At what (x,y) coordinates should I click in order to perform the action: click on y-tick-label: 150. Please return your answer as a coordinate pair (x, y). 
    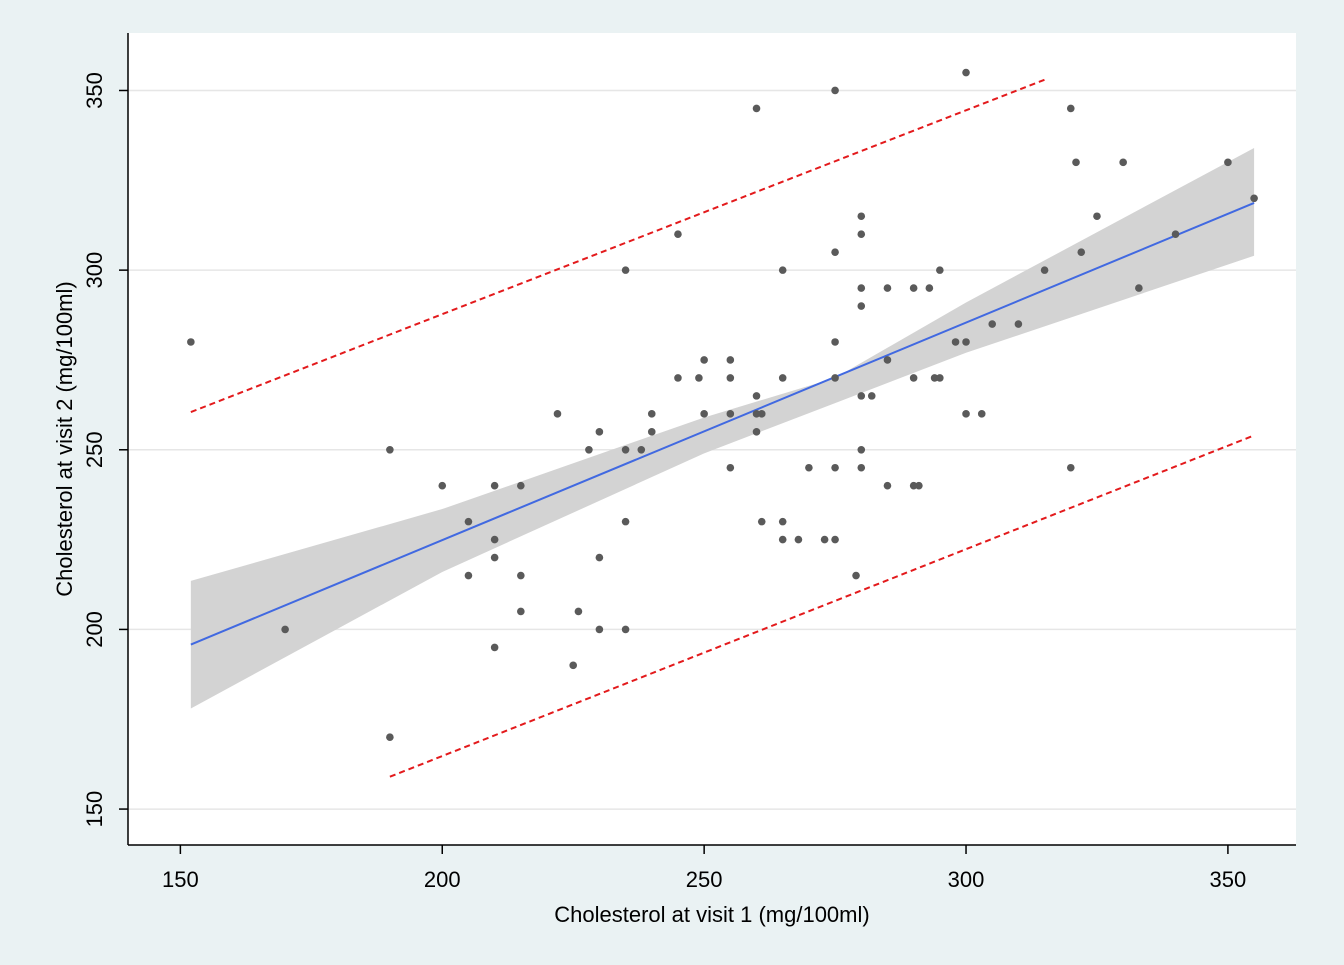
    Looking at the image, I should click on (94, 809).